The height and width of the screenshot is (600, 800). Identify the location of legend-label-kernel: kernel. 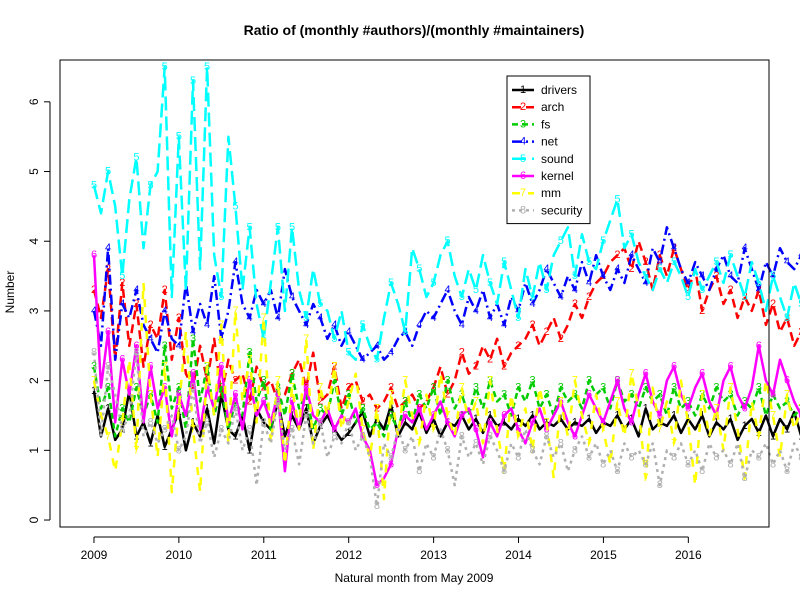
(557, 176).